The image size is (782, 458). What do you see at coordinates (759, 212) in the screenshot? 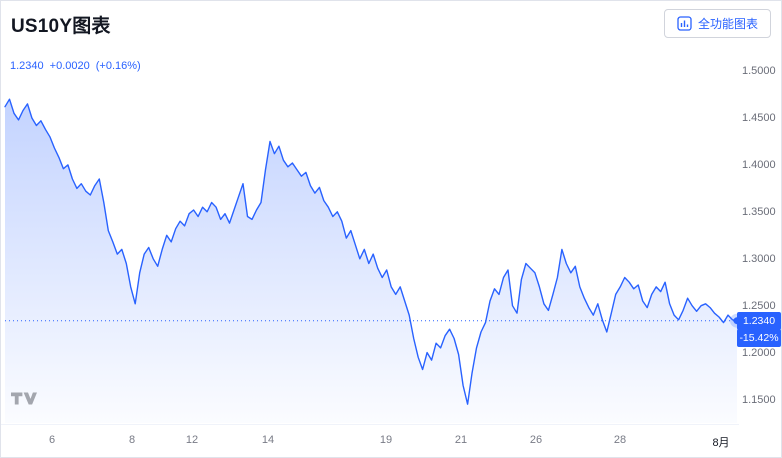
I see `y-axis-label: 1.3500` at bounding box center [759, 212].